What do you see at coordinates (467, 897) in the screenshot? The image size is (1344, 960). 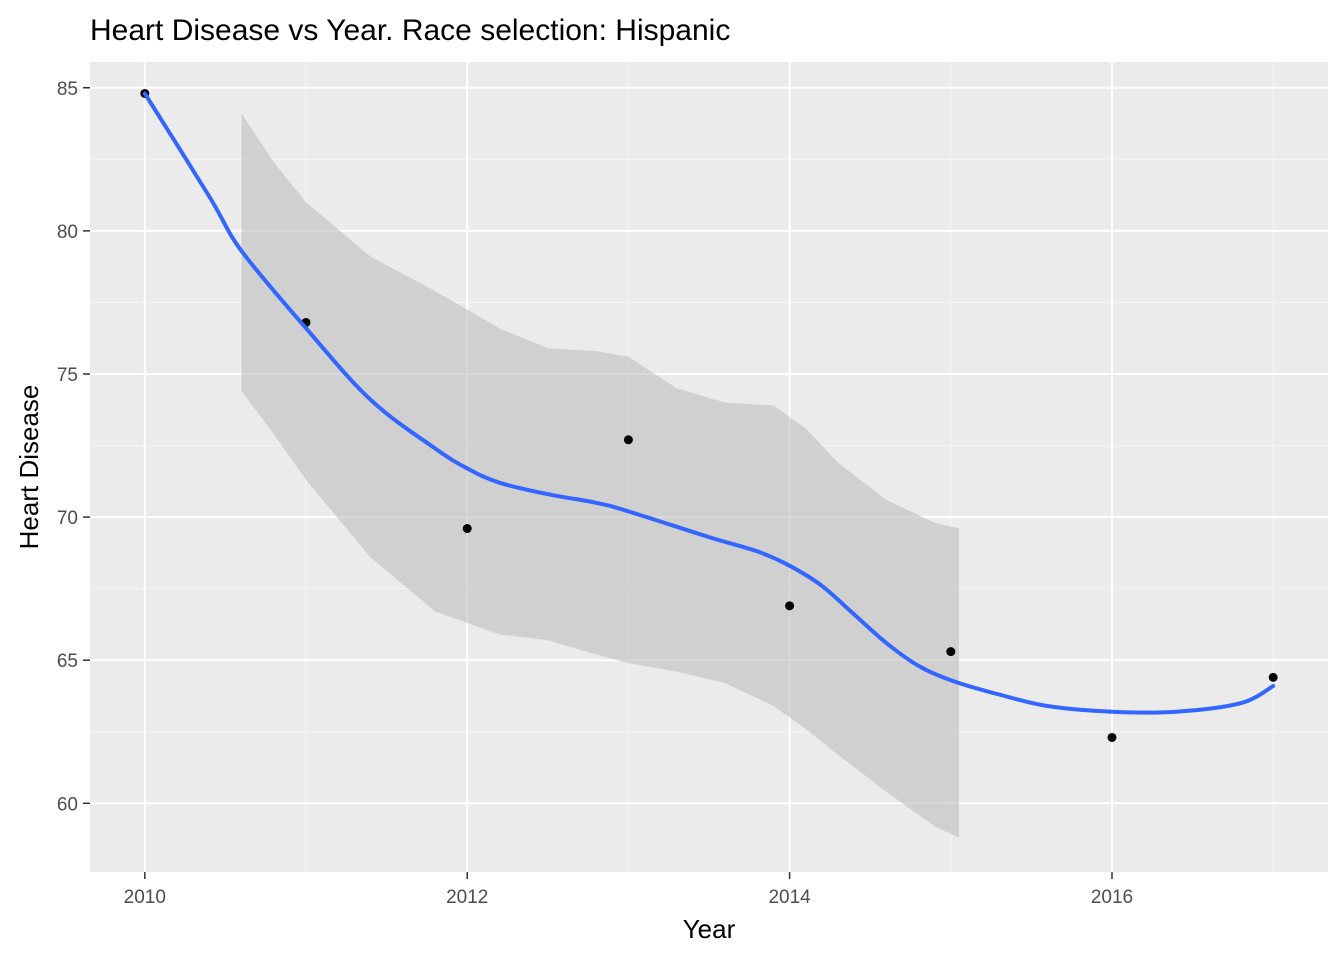 I see `x-tick-label: 2012` at bounding box center [467, 897].